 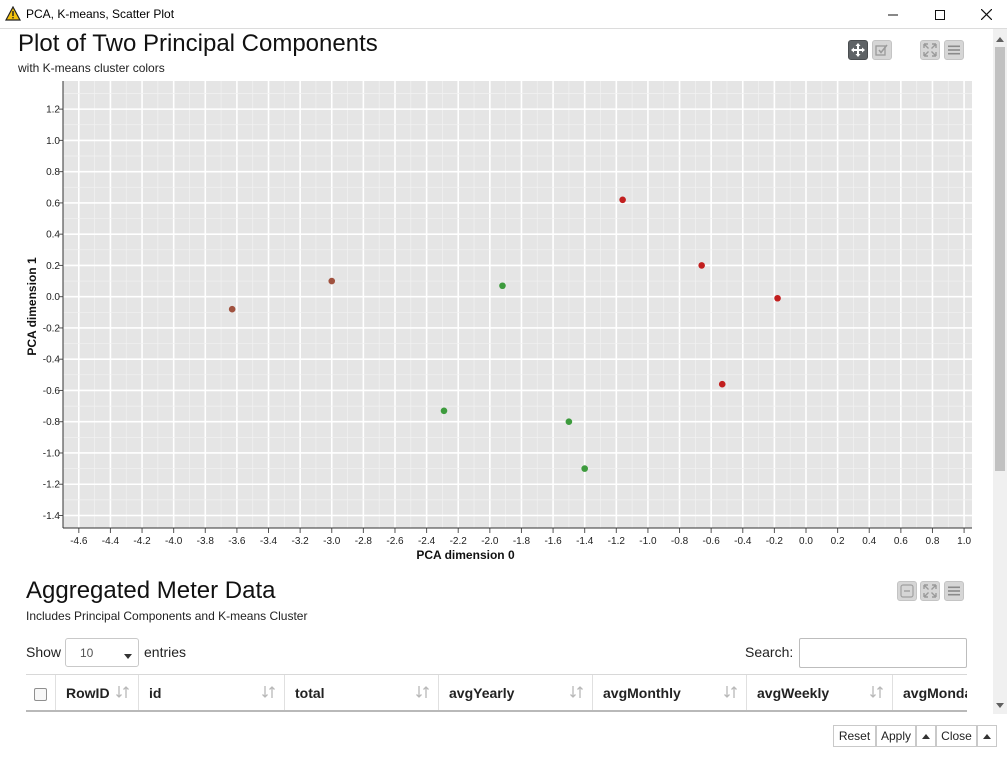 I want to click on column-header-avgweekly: avgWeekly, so click(x=820, y=692).